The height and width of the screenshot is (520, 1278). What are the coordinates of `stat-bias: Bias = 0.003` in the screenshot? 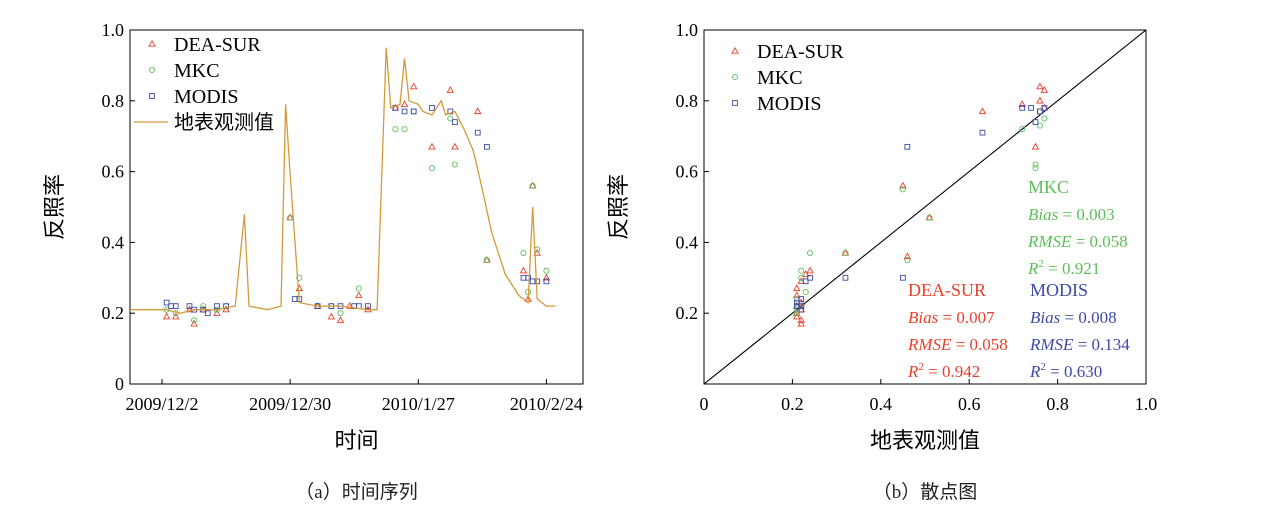 It's located at (1071, 214).